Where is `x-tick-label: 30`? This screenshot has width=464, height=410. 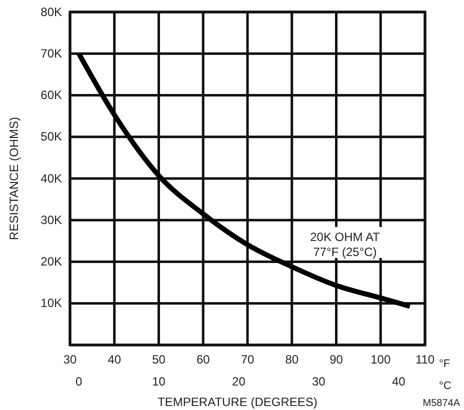
x-tick-label: 30 is located at coordinates (70, 359).